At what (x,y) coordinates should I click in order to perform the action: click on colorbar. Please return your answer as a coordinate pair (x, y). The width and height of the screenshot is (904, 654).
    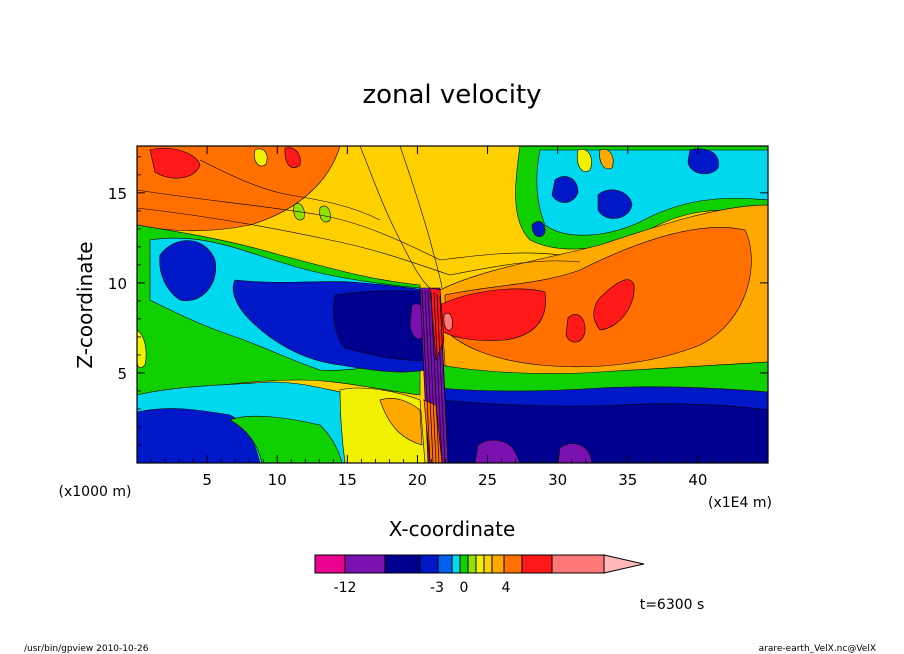
    Looking at the image, I should click on (479, 564).